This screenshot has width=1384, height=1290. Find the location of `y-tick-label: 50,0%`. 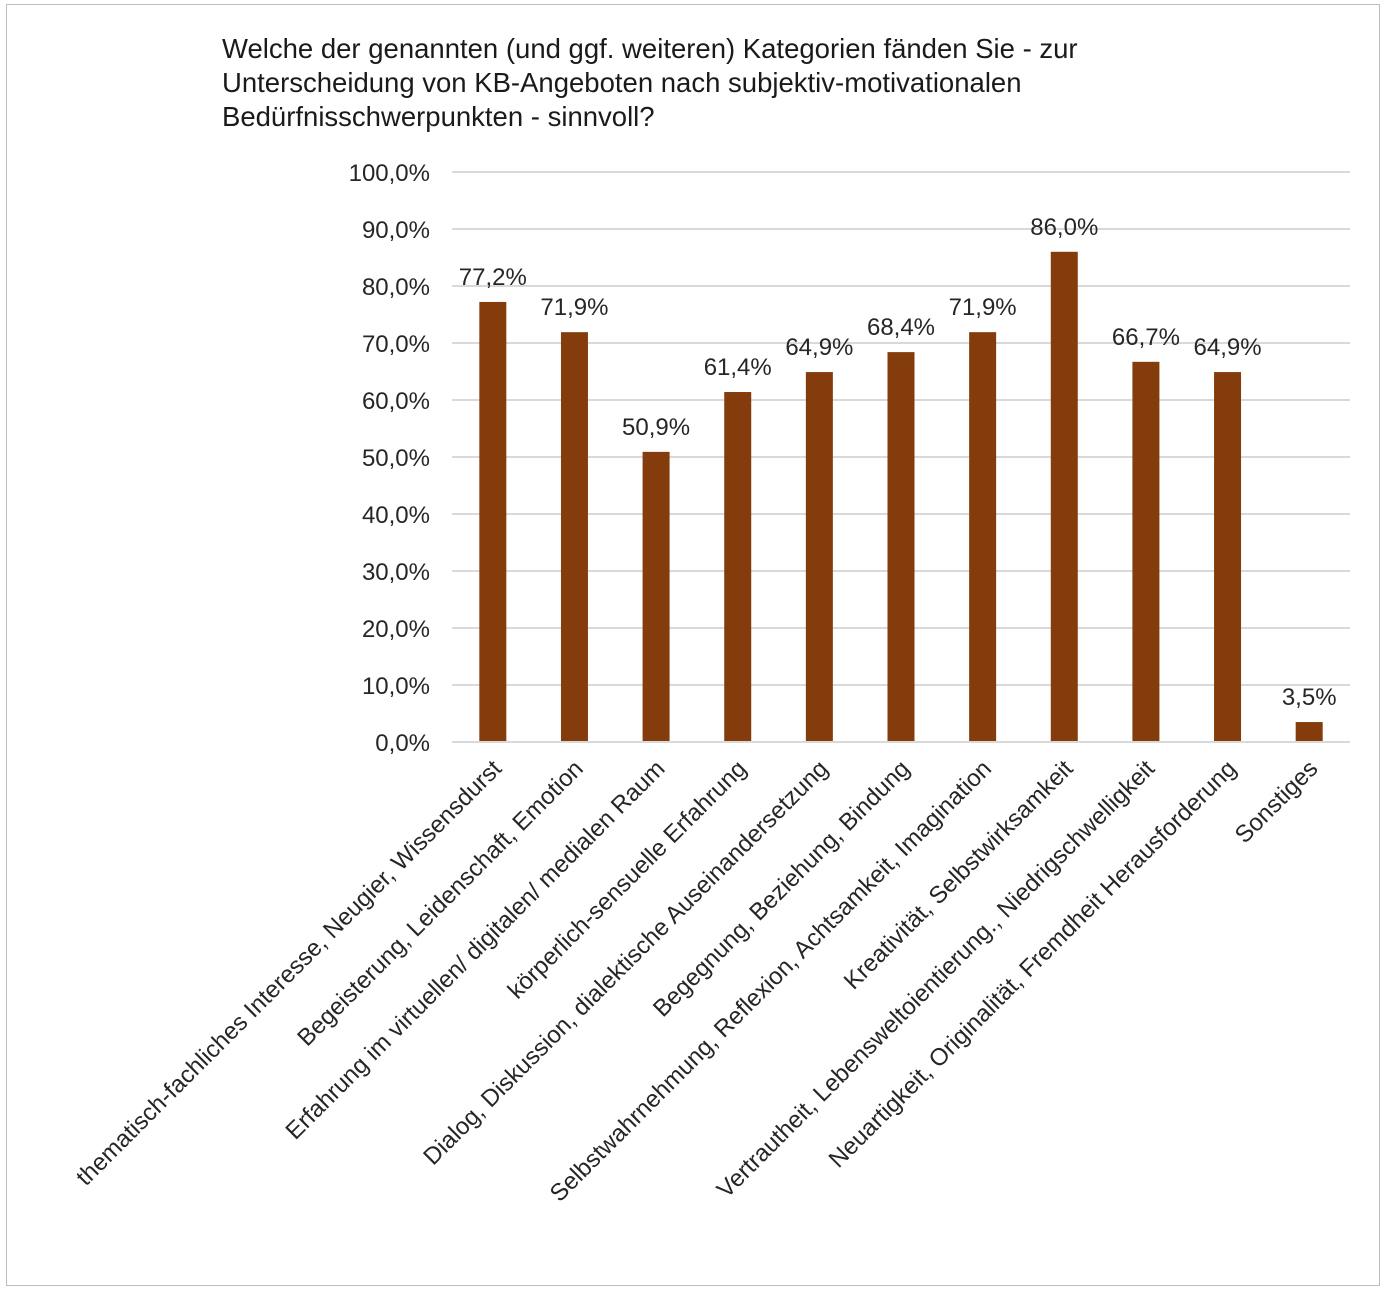

y-tick-label: 50,0% is located at coordinates (396, 458).